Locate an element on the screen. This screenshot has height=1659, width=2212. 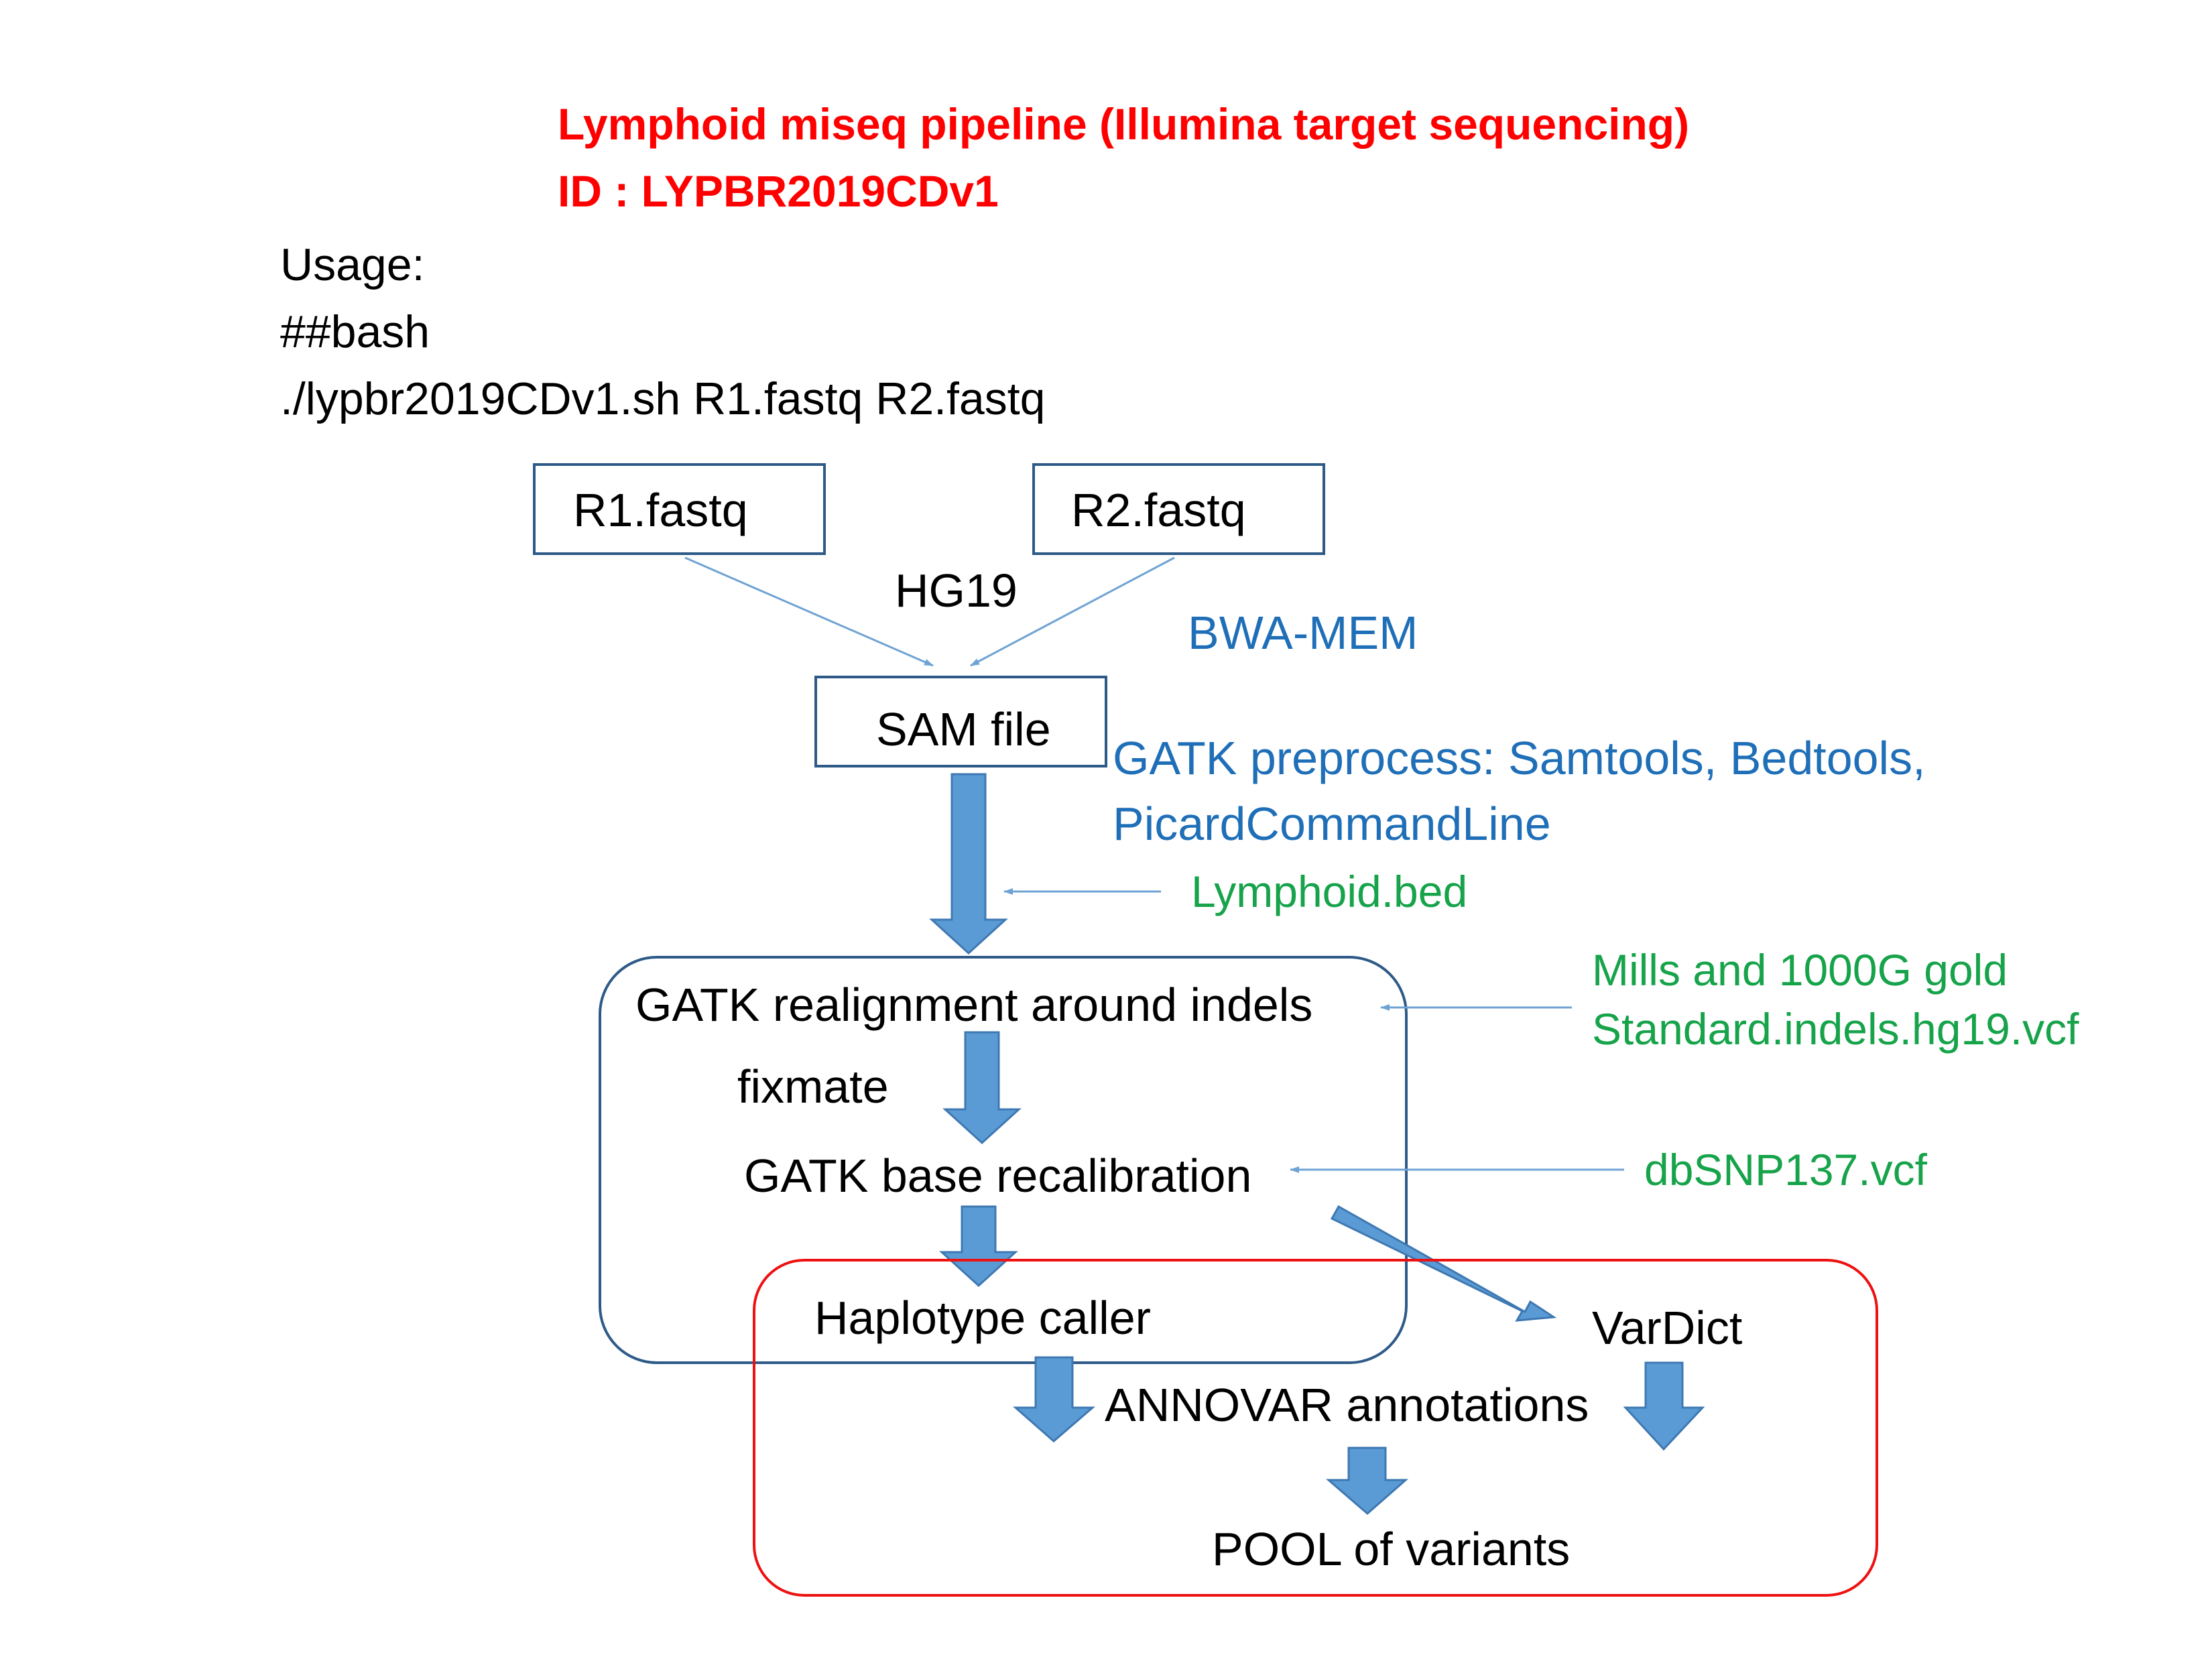
r2-label: R2.fastq is located at coordinates (1158, 510).